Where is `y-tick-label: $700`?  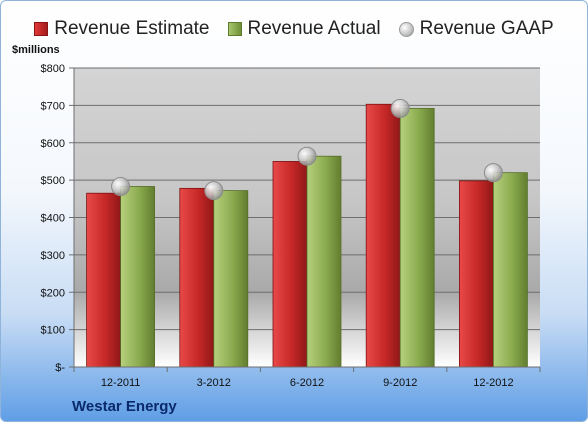
y-tick-label: $700 is located at coordinates (53, 106).